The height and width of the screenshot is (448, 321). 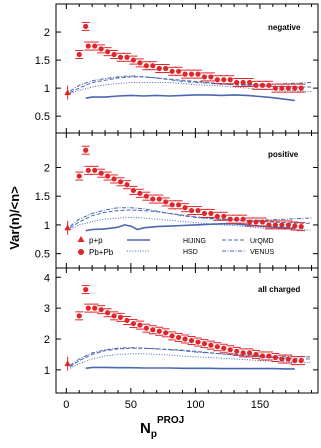 What do you see at coordinates (81, 252) in the screenshot?
I see `legend-pbpb-marker` at bounding box center [81, 252].